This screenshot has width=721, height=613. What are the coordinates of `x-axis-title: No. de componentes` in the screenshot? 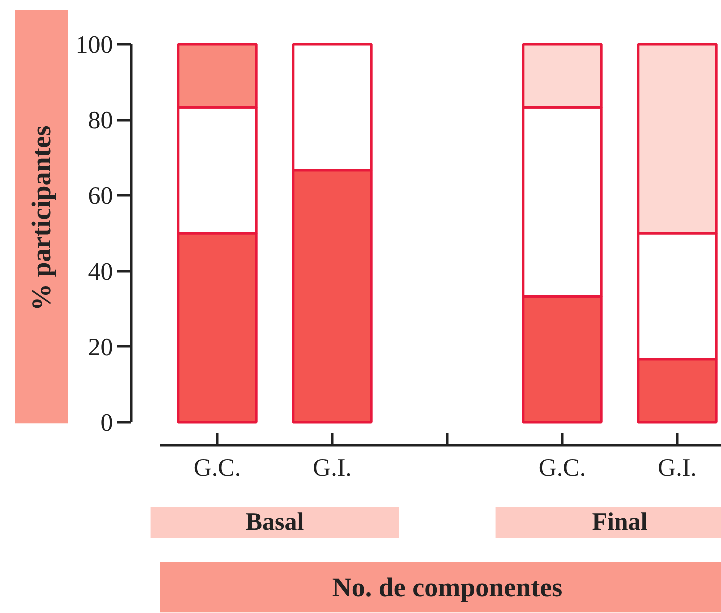 It's located at (447, 587).